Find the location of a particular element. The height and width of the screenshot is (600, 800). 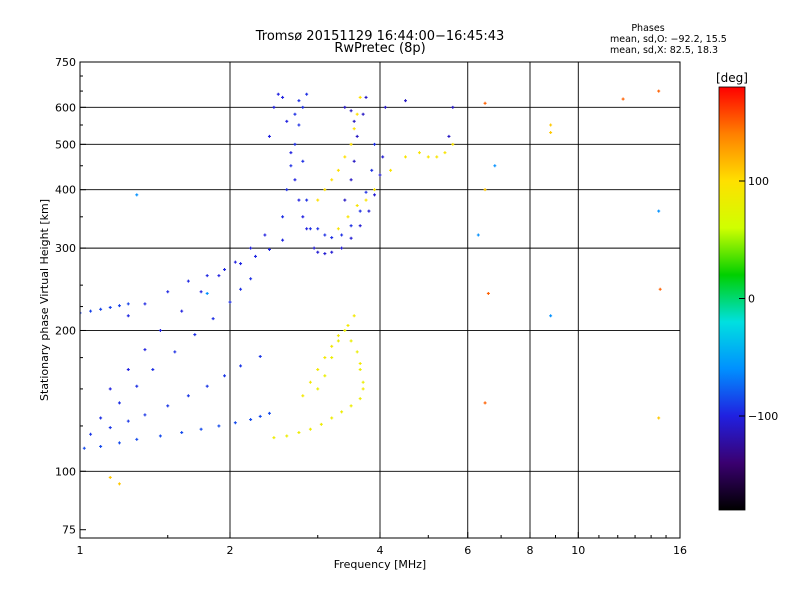

y-tick-label: 400 is located at coordinates (65, 190).